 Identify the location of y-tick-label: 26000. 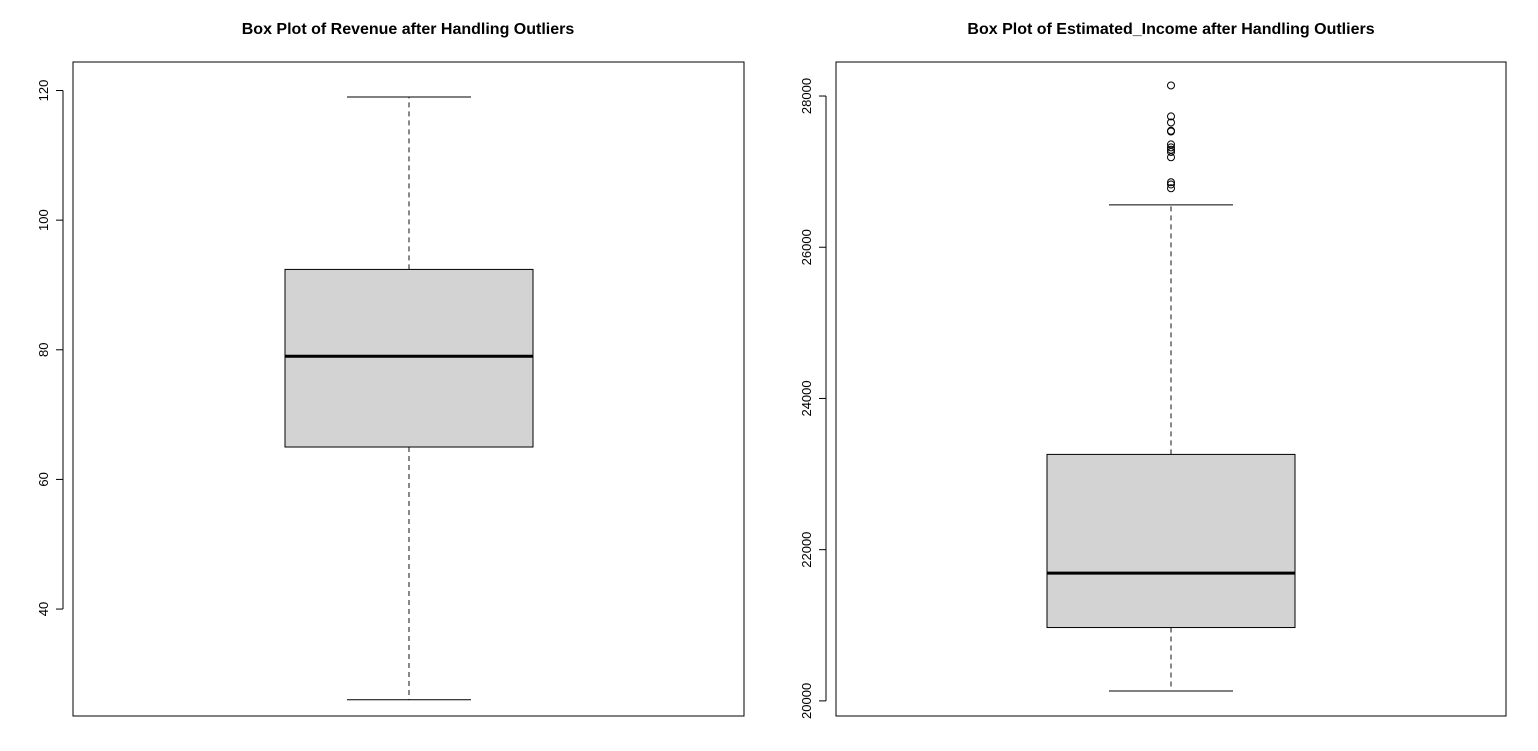
(806, 247).